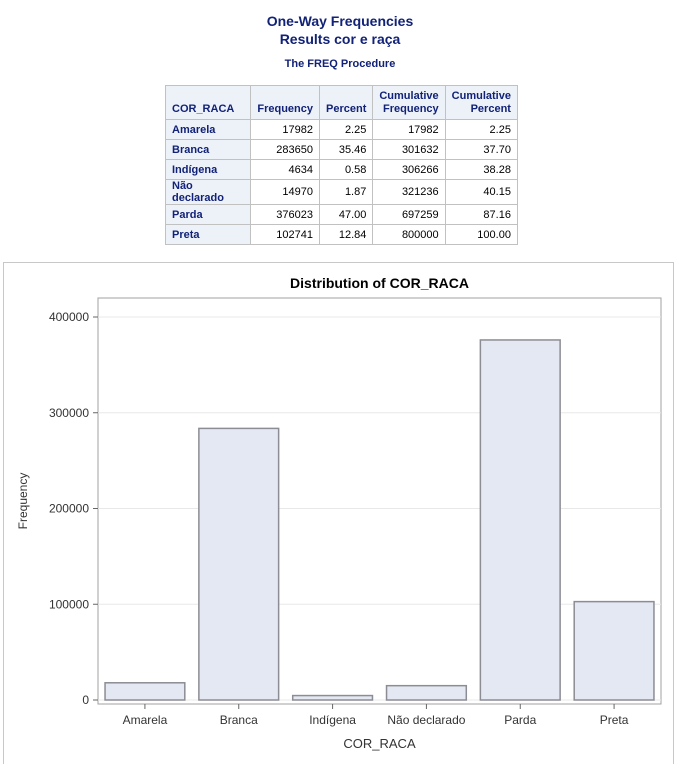  Describe the element at coordinates (208, 149) in the screenshot. I see `row-label: Branca` at that location.